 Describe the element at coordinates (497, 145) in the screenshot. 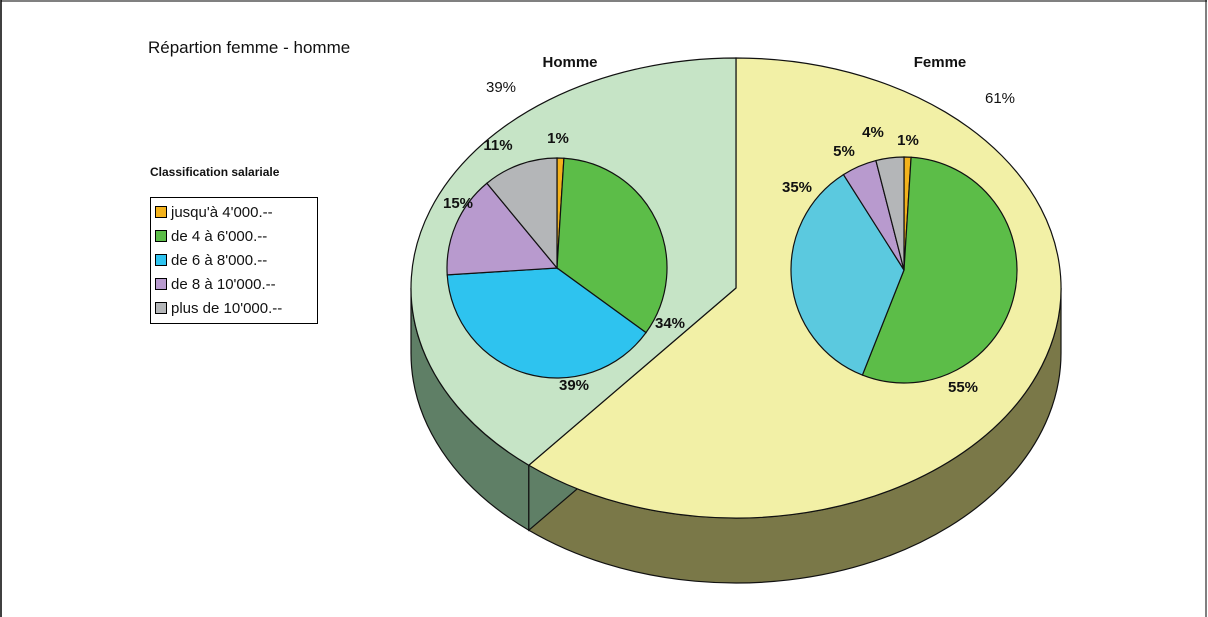

I see `sub-label-homme-5: 11%` at that location.